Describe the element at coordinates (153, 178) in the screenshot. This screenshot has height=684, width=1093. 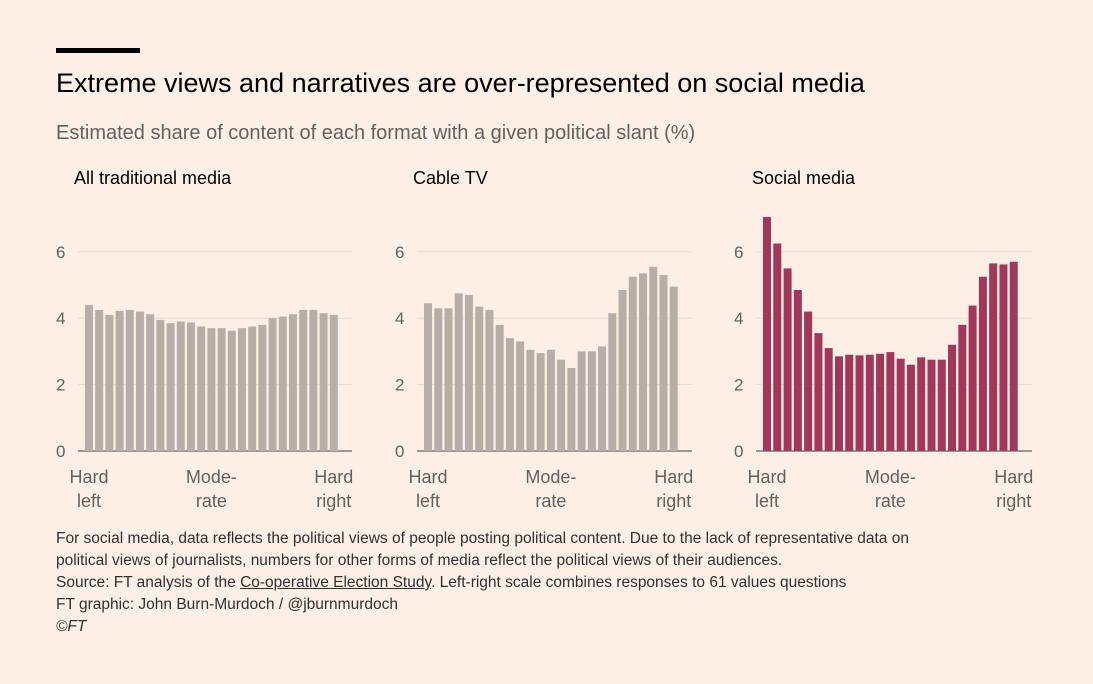
I see `panel-title: All traditional media` at that location.